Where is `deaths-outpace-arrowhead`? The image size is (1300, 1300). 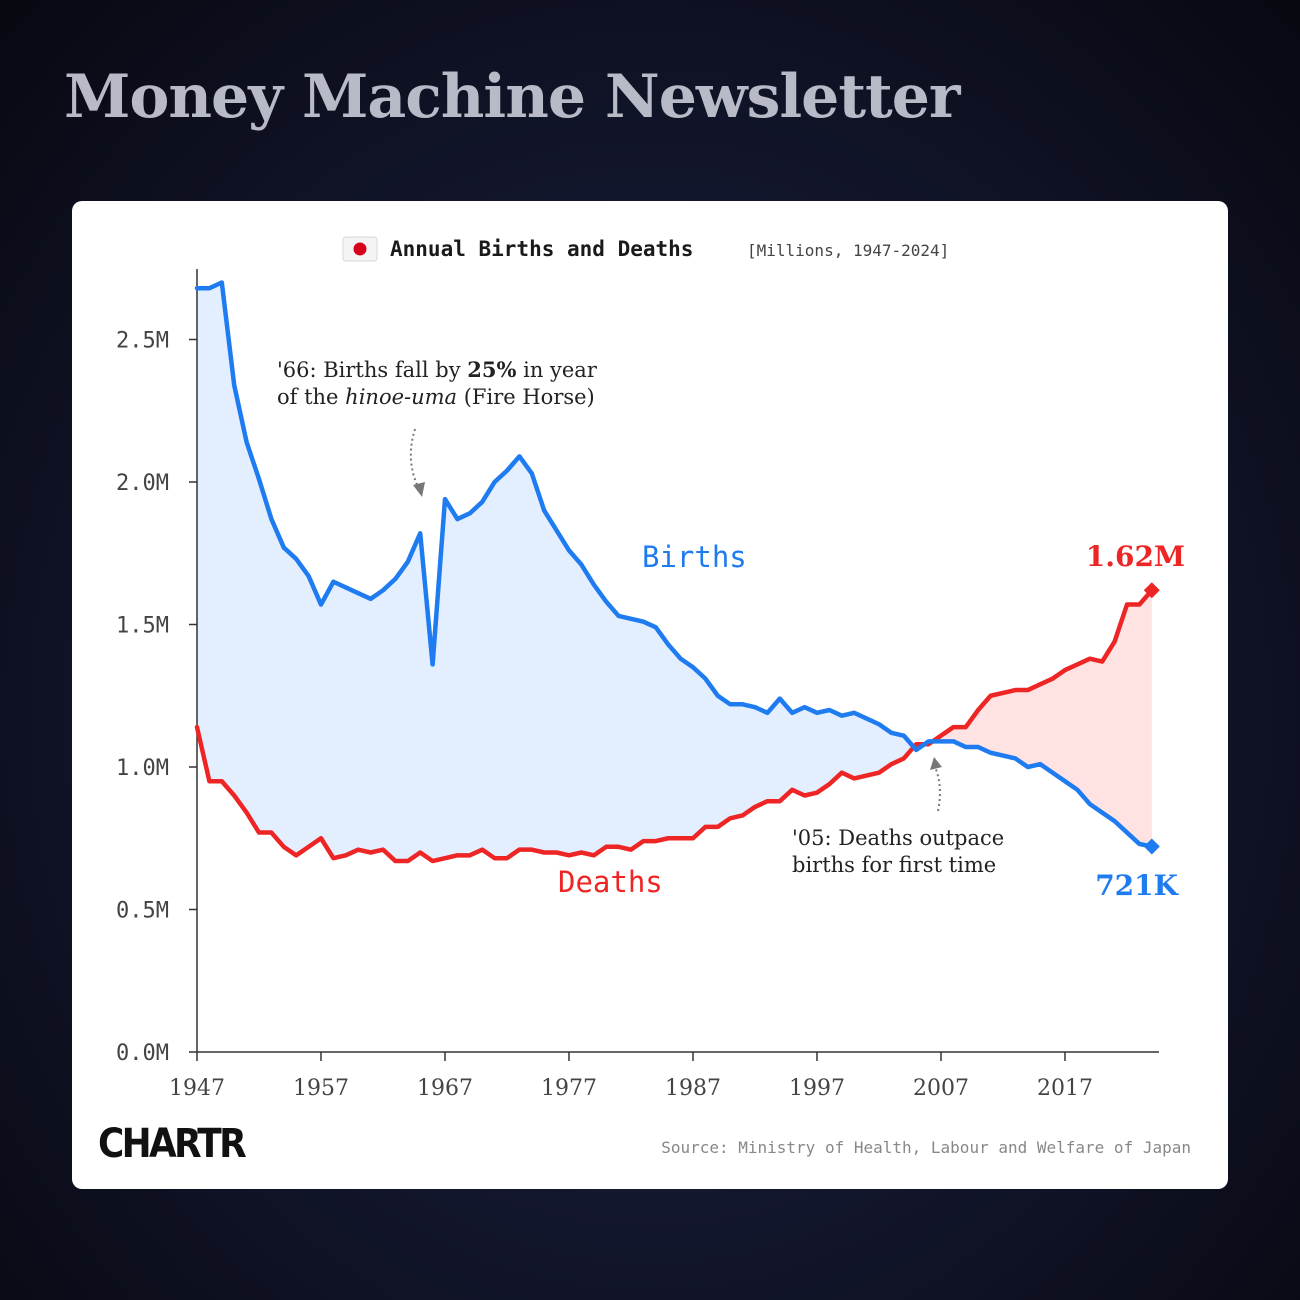
deaths-outpace-arrowhead is located at coordinates (936, 763).